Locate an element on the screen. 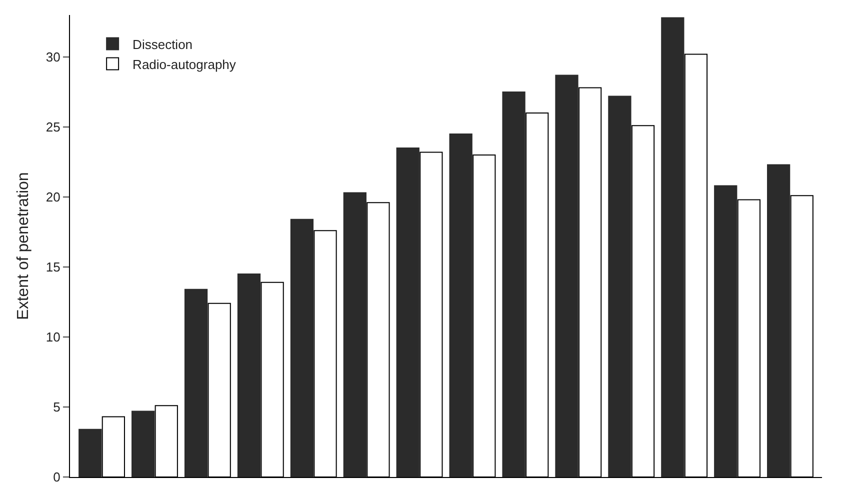  y-tick-label: 5 is located at coordinates (56, 407).